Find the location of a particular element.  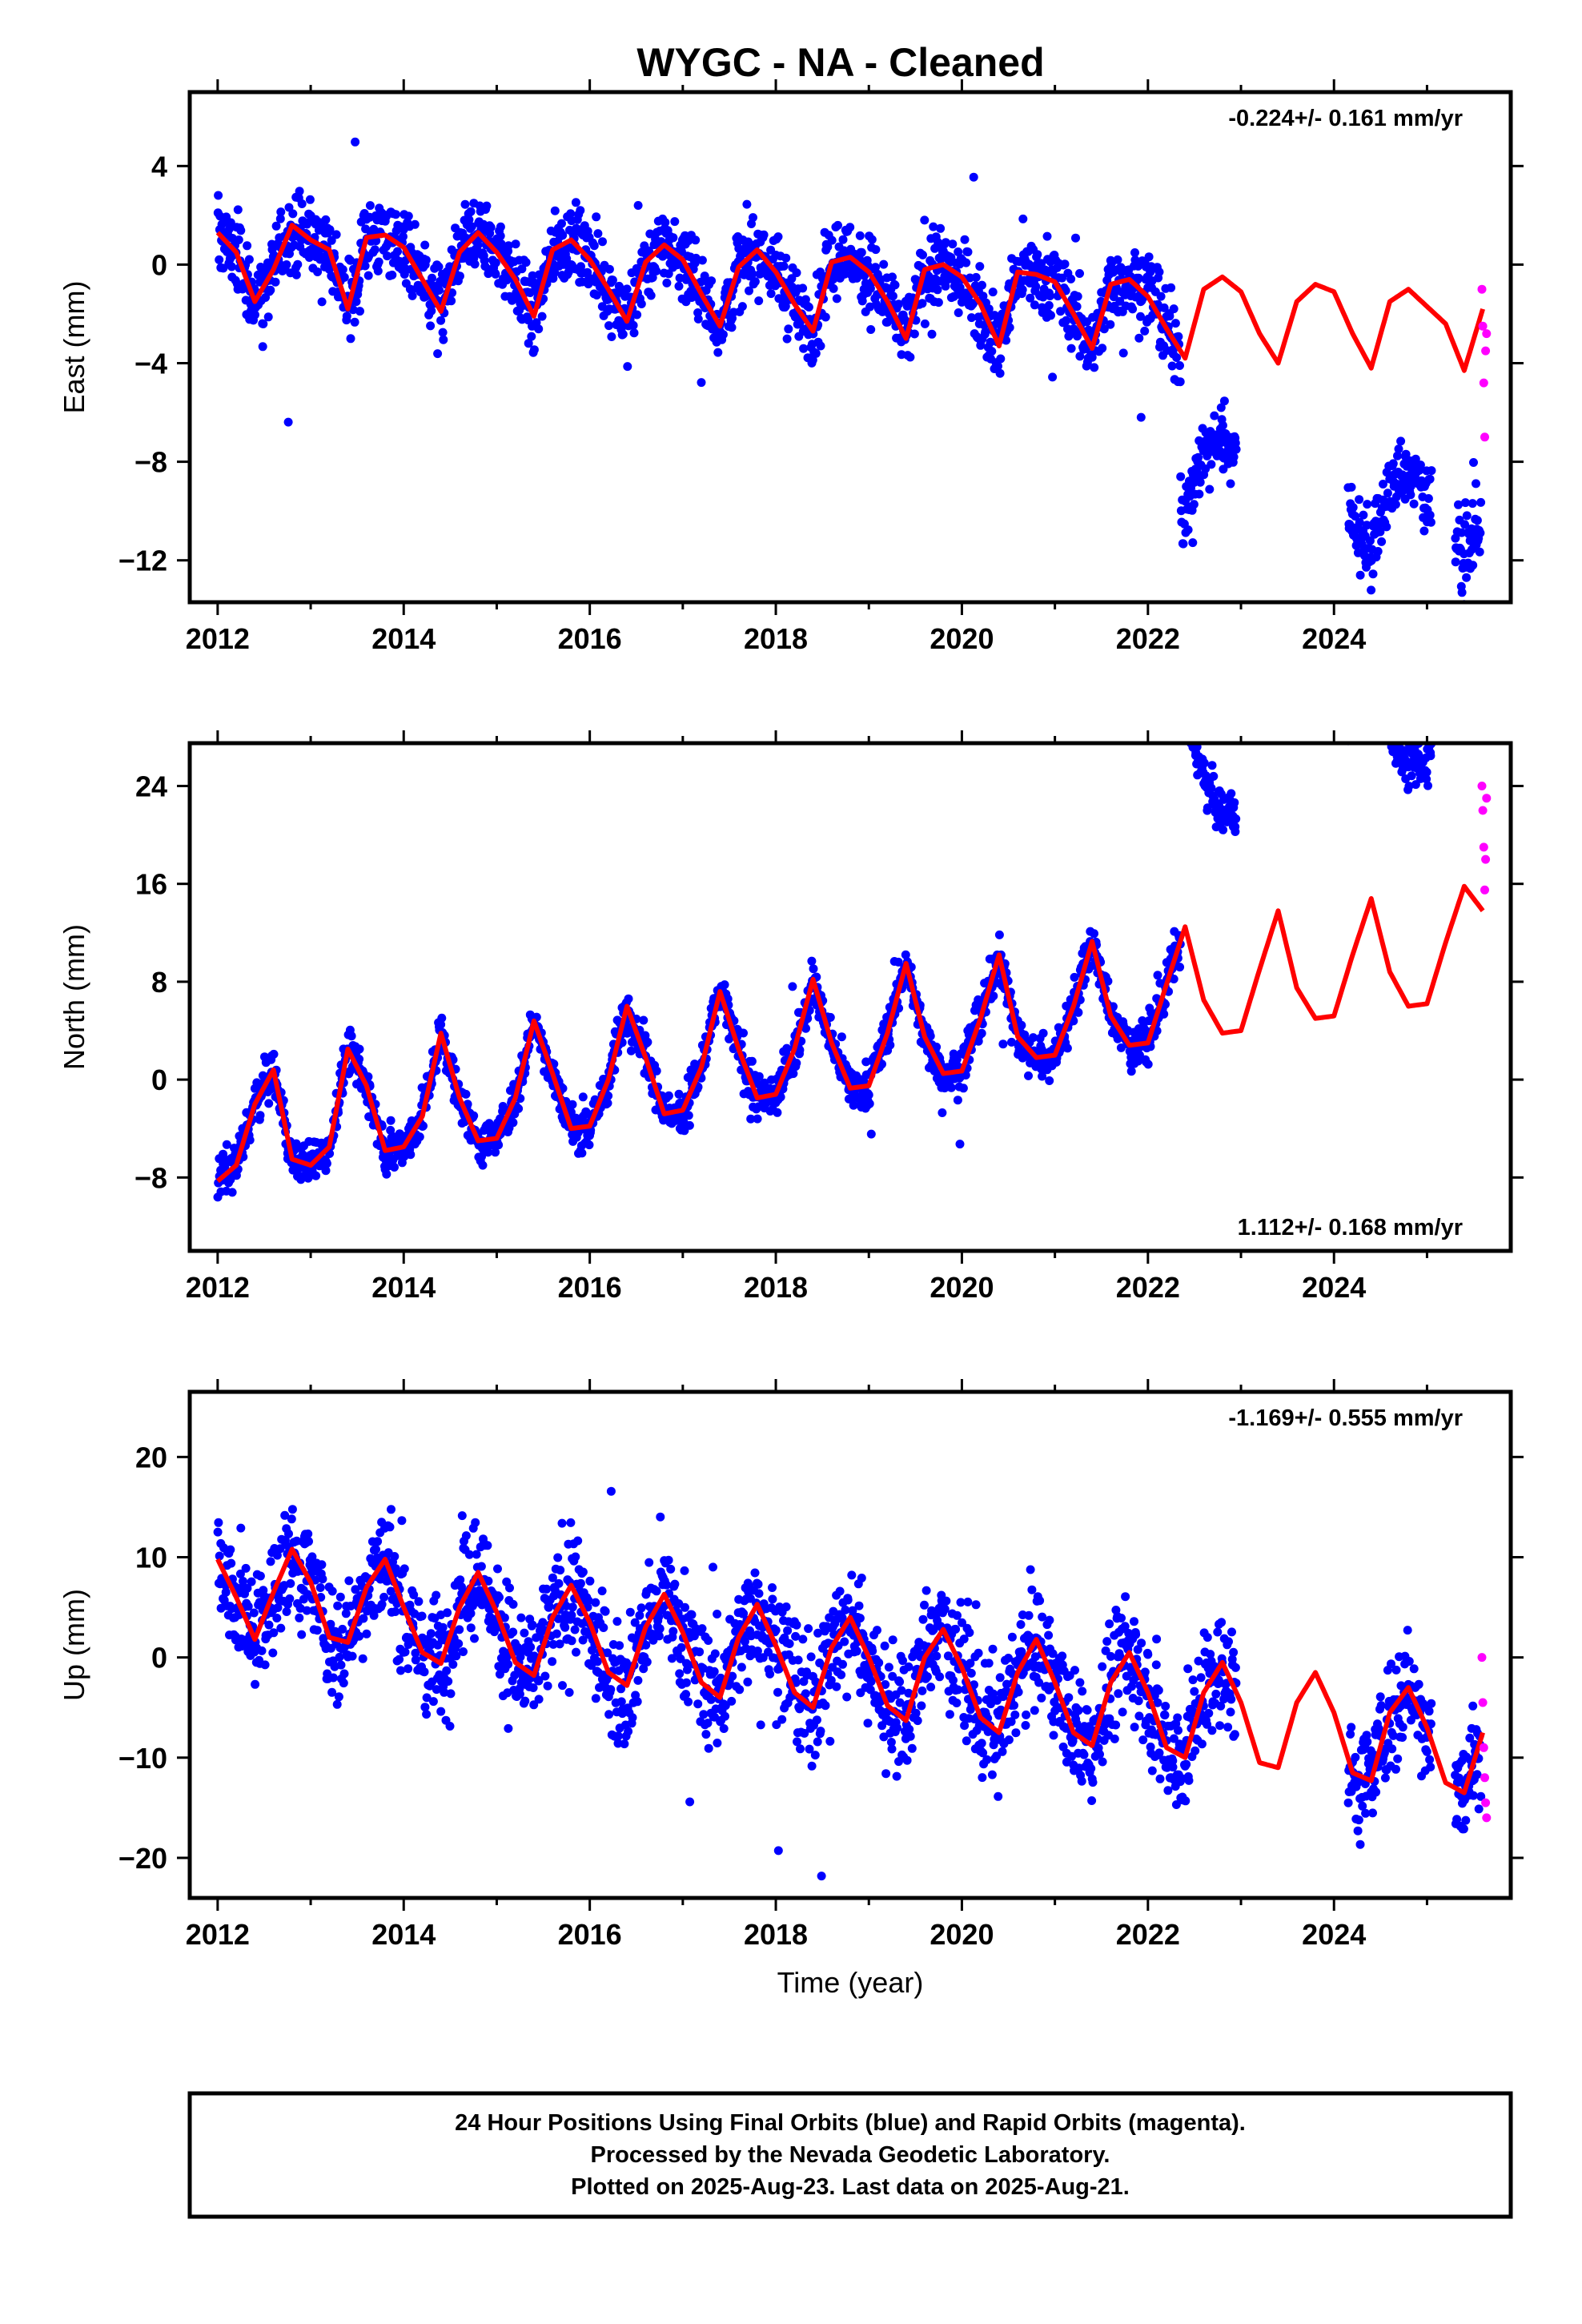

rapid-orbit-points is located at coordinates (1485, 839).